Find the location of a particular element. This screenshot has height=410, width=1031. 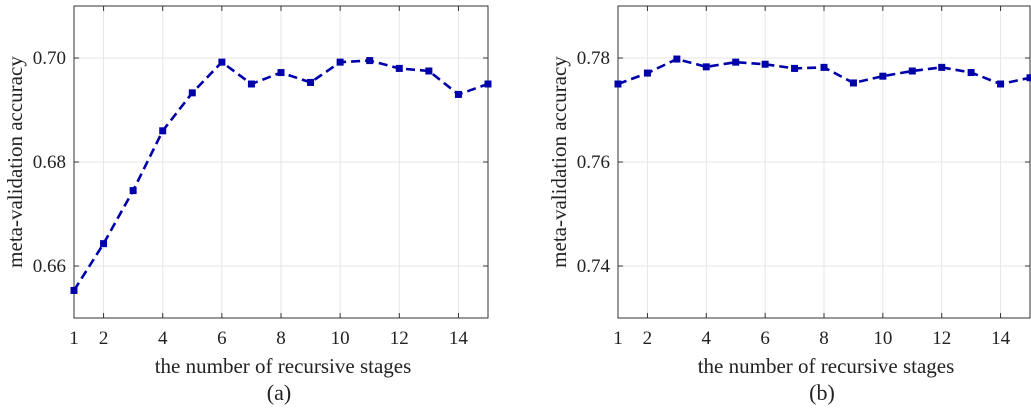

panel-caption: (a) is located at coordinates (279, 392).